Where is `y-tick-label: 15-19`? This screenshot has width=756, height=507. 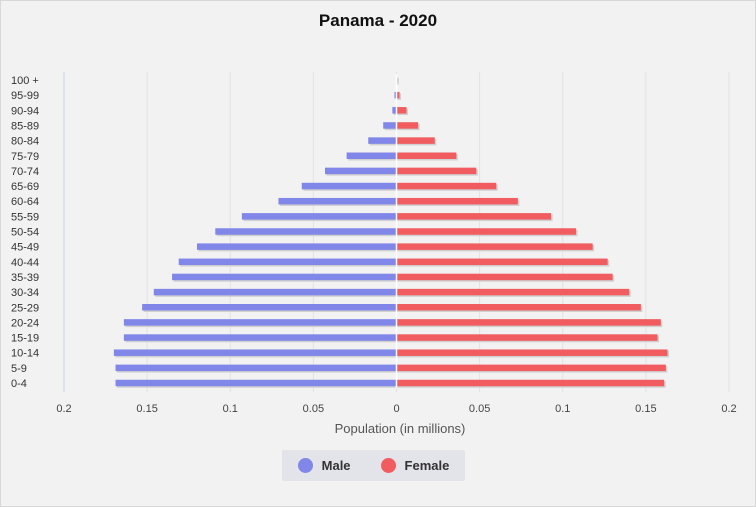 y-tick-label: 15-19 is located at coordinates (25, 339).